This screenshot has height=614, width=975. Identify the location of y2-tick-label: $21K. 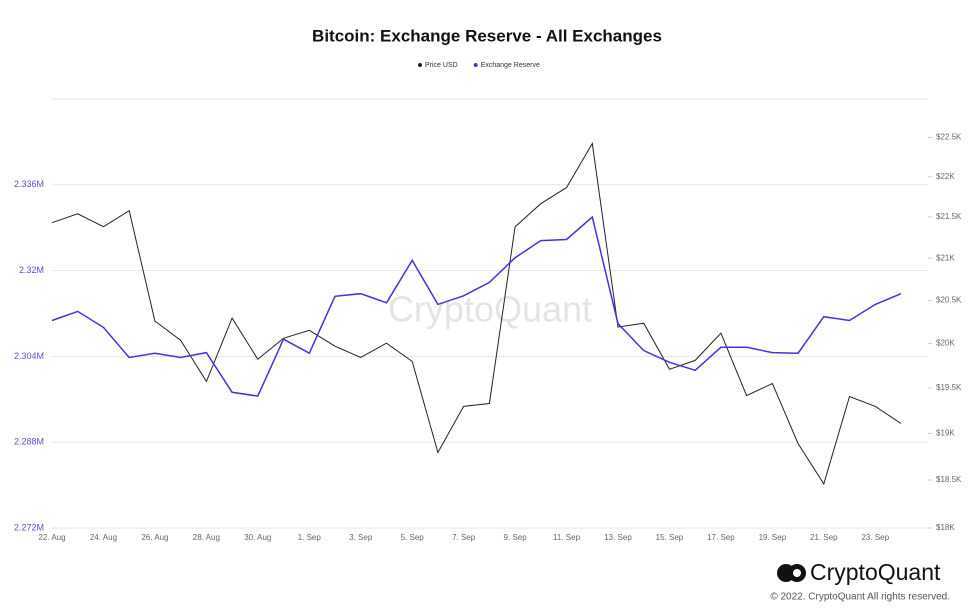
(945, 257).